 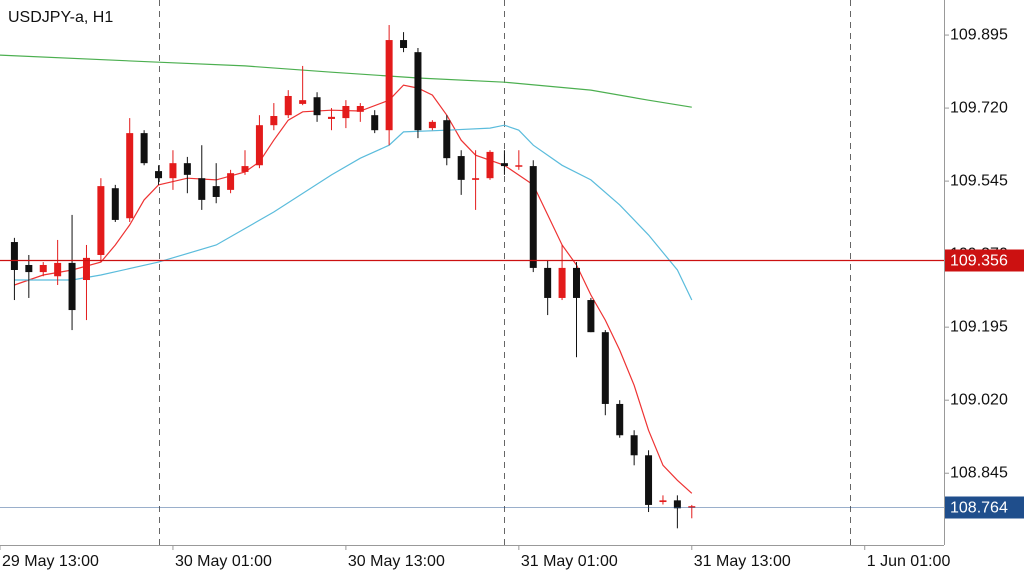 I want to click on x-tick-label: 30 May 13:00, so click(x=396, y=561).